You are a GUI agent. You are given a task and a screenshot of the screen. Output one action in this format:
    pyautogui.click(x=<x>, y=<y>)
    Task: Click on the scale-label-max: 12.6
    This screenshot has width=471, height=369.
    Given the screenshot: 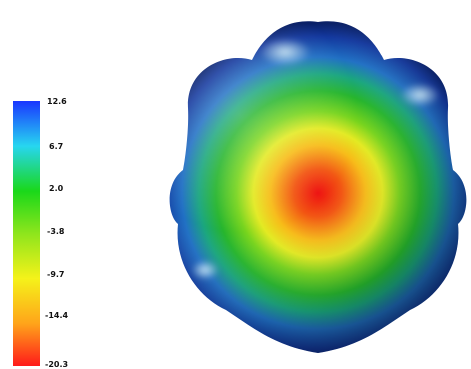 What is the action you would take?
    pyautogui.click(x=57, y=101)
    